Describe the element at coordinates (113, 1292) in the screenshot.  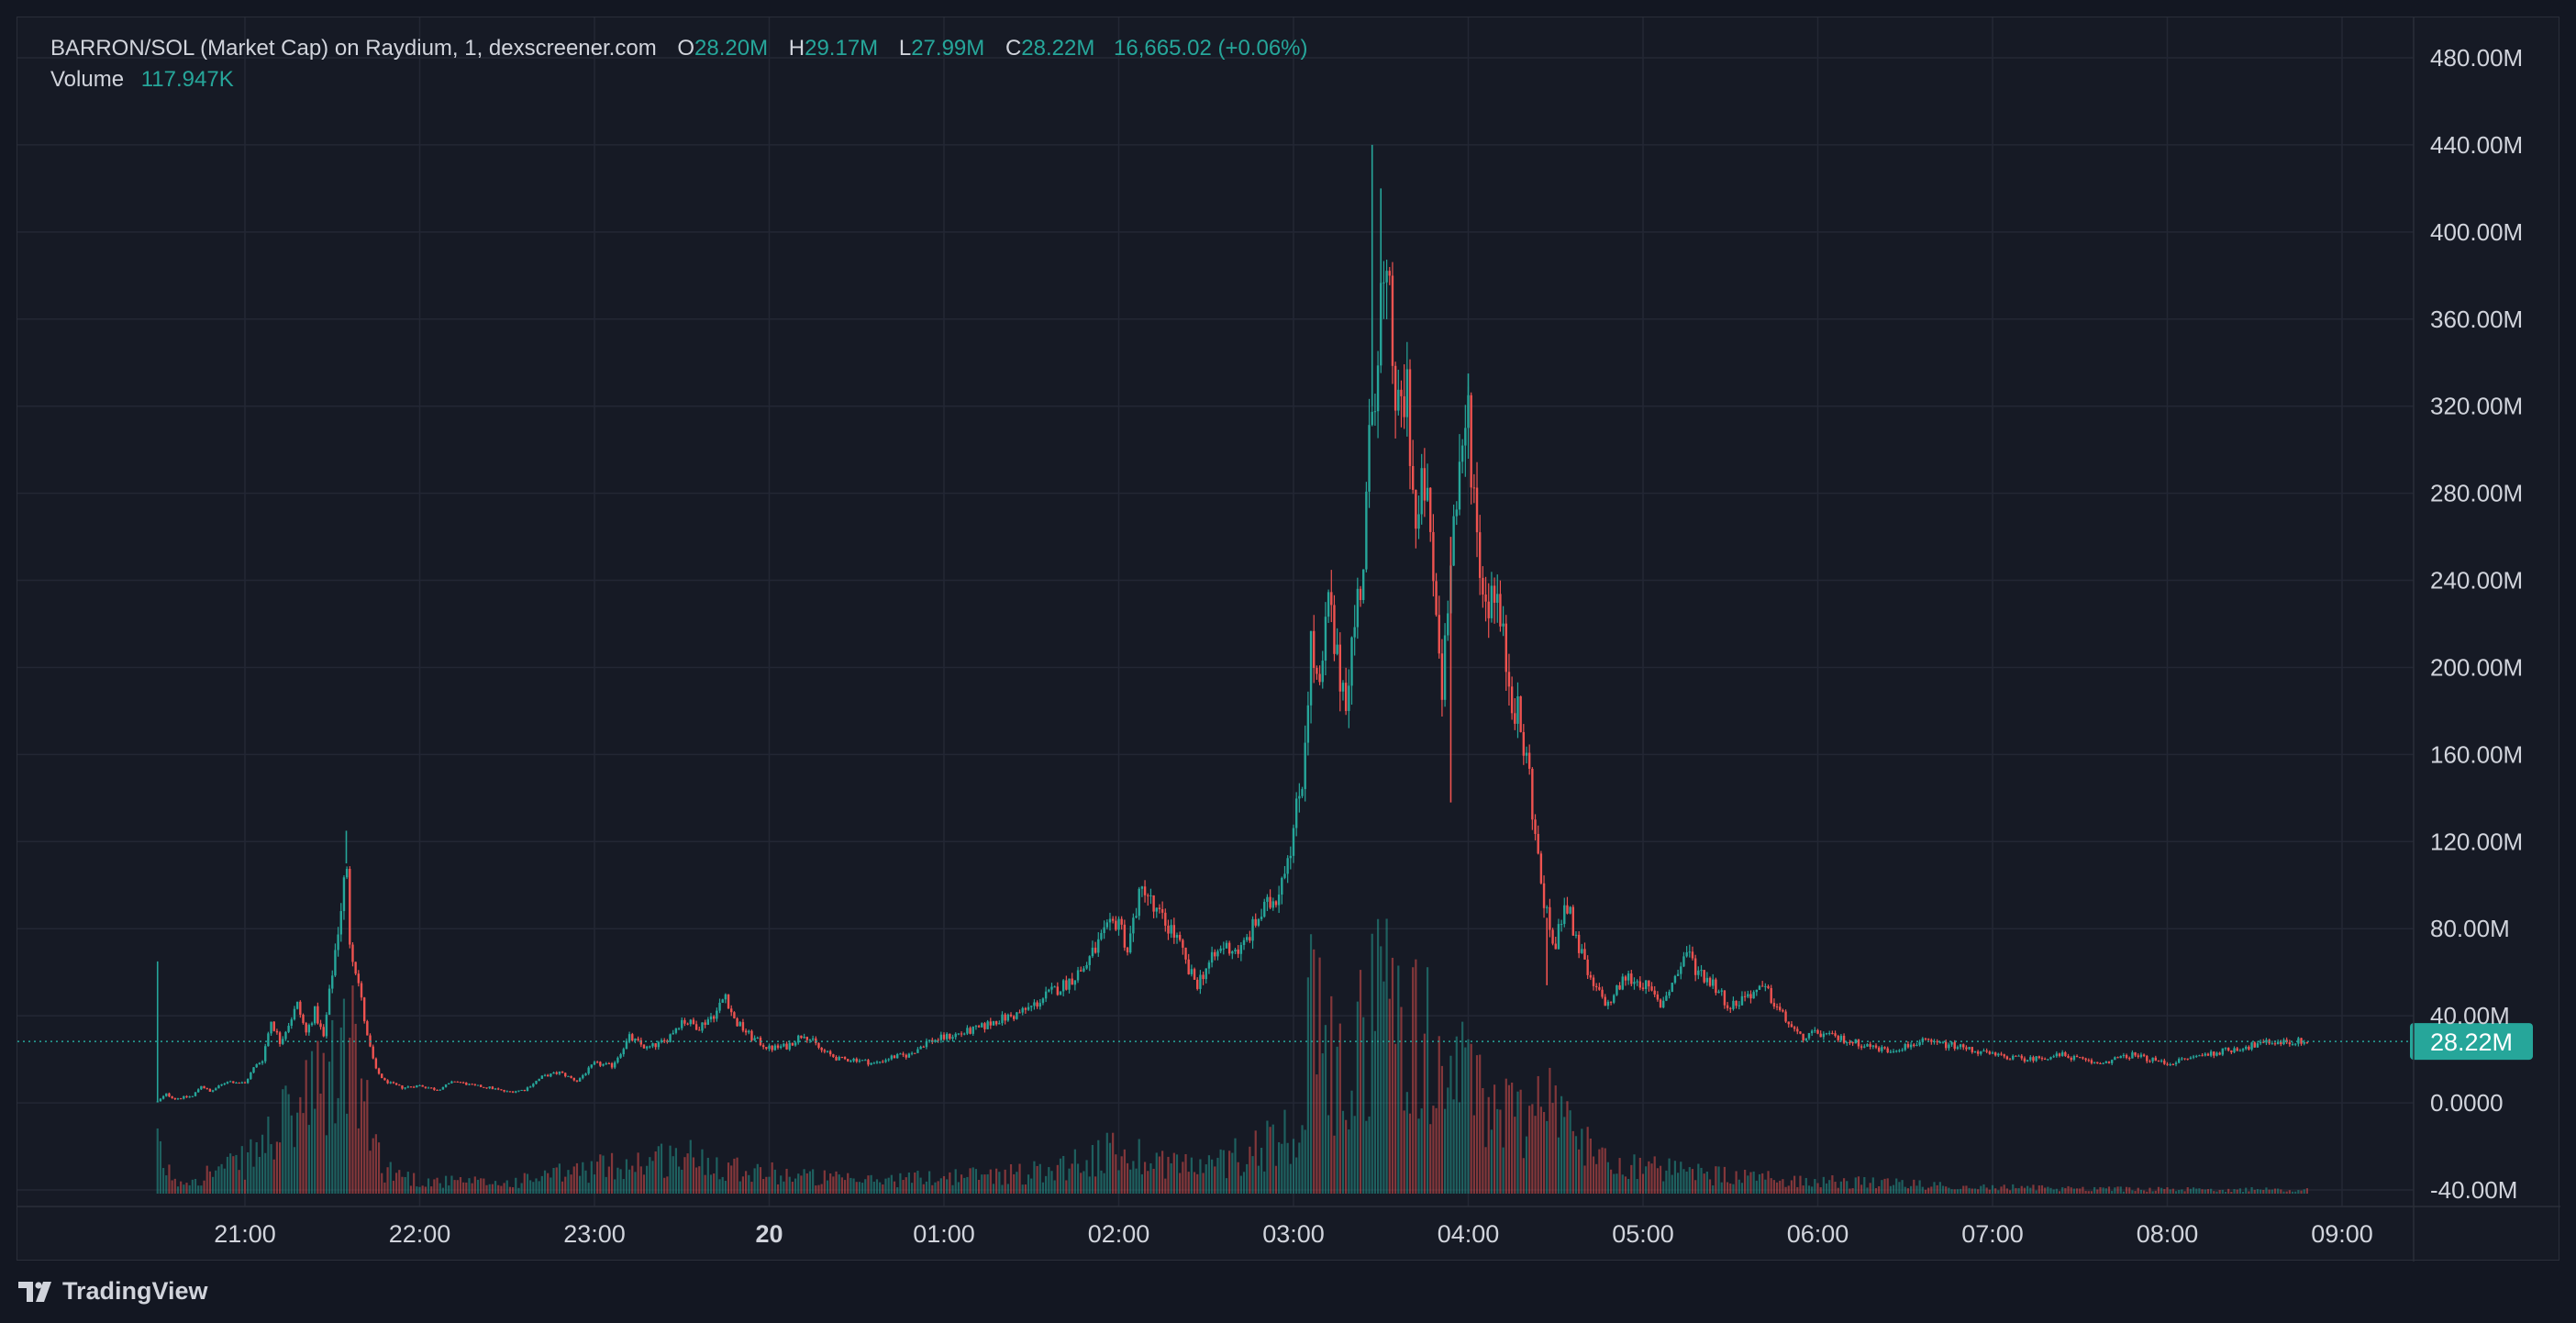
I see `tradingview-logo: TradingView` at that location.